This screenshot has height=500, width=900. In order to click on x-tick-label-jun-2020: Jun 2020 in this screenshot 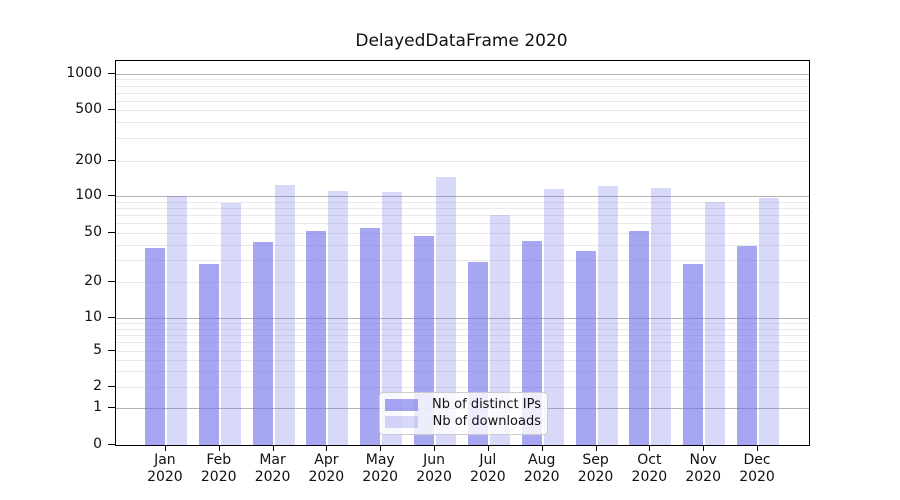, I will do `click(434, 468)`.